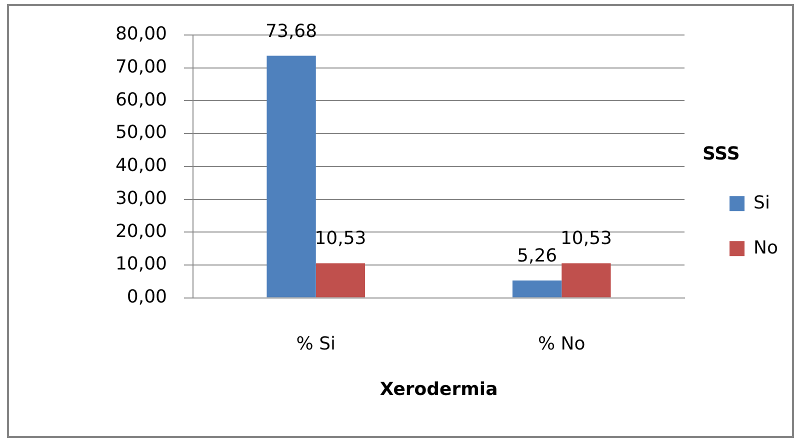 The height and width of the screenshot is (441, 798). I want to click on y-tick-label: 80,00, so click(141, 34).